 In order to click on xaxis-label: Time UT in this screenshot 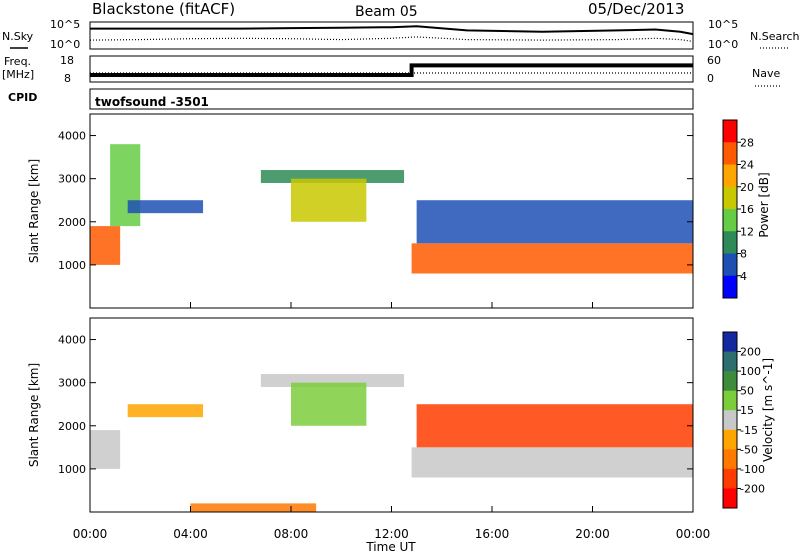, I will do `click(390, 547)`.